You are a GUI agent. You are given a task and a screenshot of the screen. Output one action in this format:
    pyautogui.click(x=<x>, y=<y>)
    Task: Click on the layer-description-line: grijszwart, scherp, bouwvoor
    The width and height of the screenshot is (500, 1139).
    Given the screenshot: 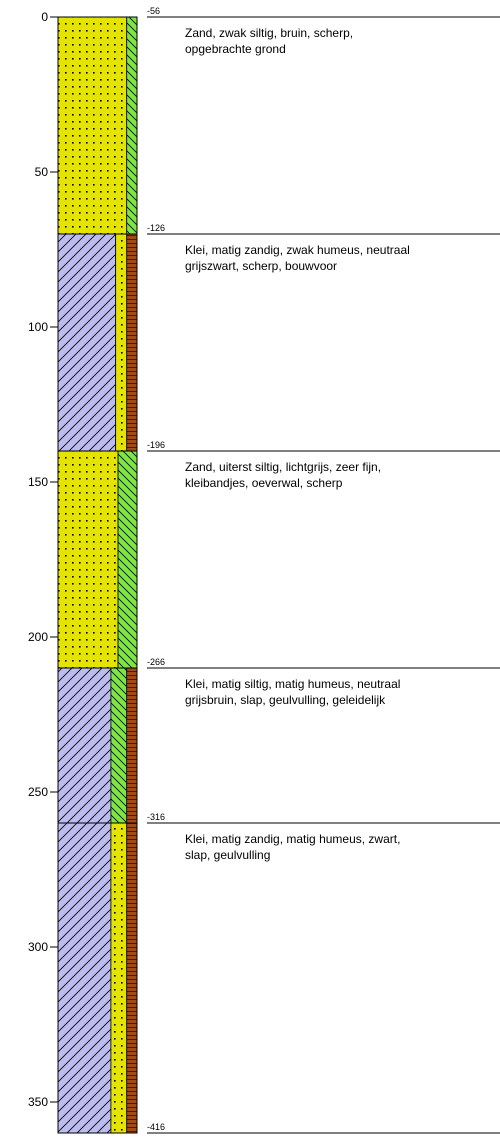 What is the action you would take?
    pyautogui.click(x=261, y=266)
    